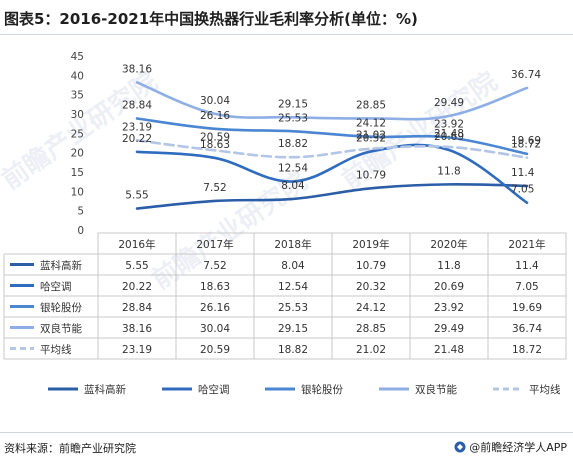 This screenshot has width=573, height=465. Describe the element at coordinates (448, 171) in the screenshot. I see `data-label: 11.8` at that location.